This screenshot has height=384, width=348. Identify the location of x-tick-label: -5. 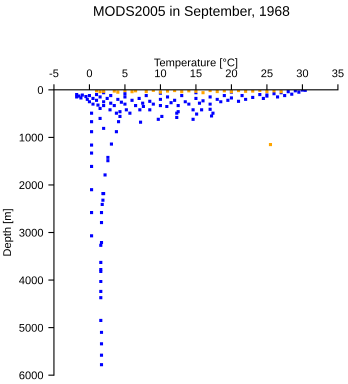
(53, 73).